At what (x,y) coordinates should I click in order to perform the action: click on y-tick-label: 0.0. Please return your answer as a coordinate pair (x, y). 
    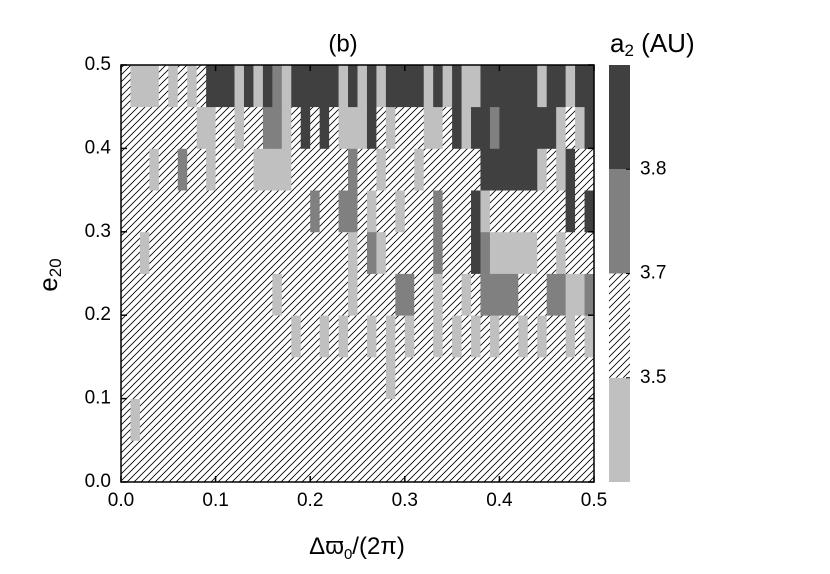
    Looking at the image, I should click on (98, 481).